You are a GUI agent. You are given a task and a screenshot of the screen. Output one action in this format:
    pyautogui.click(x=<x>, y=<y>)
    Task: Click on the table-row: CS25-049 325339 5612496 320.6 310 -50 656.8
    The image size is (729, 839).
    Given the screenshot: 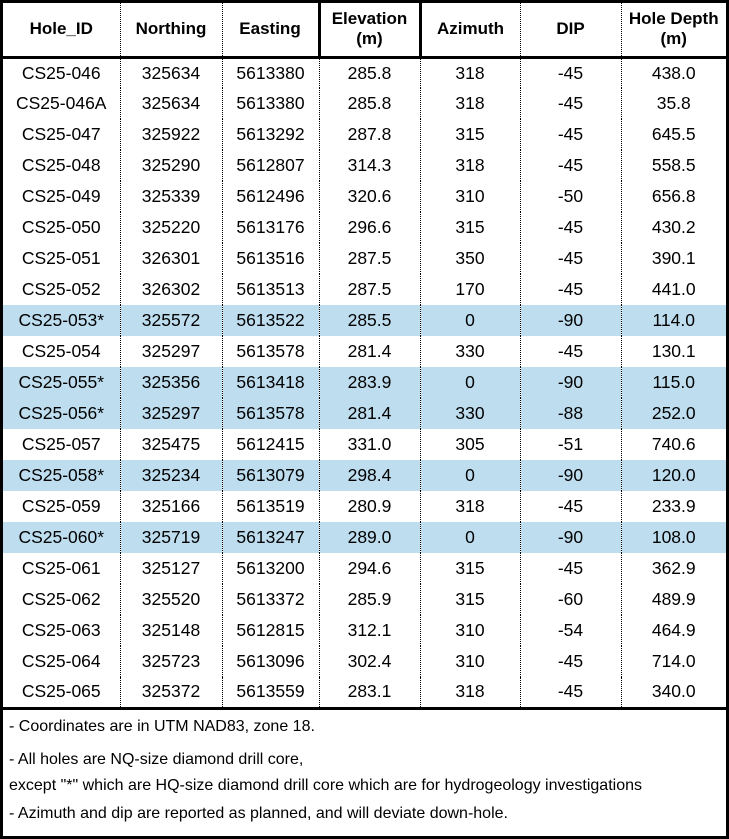 What is the action you would take?
    pyautogui.click(x=364, y=196)
    